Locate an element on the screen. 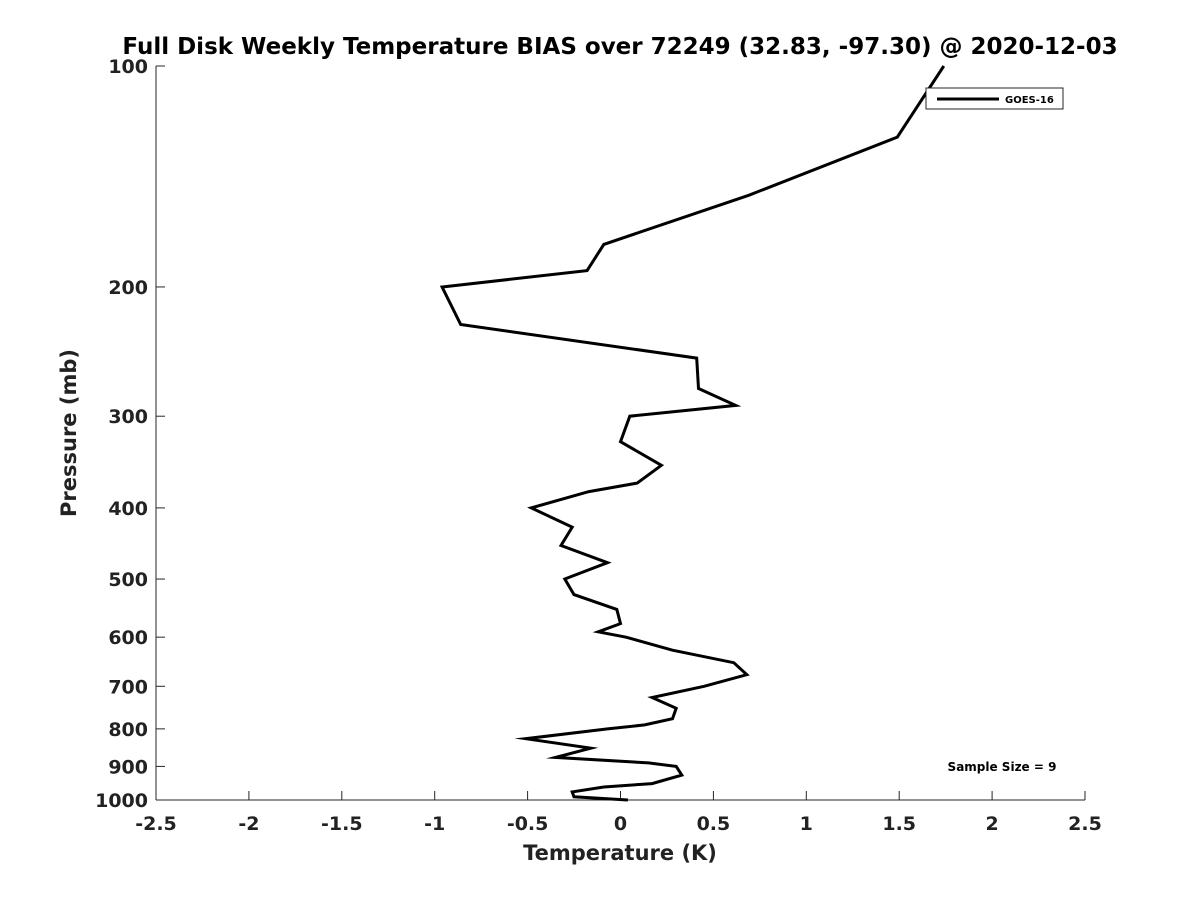  x-tick-label: 1 is located at coordinates (806, 824).